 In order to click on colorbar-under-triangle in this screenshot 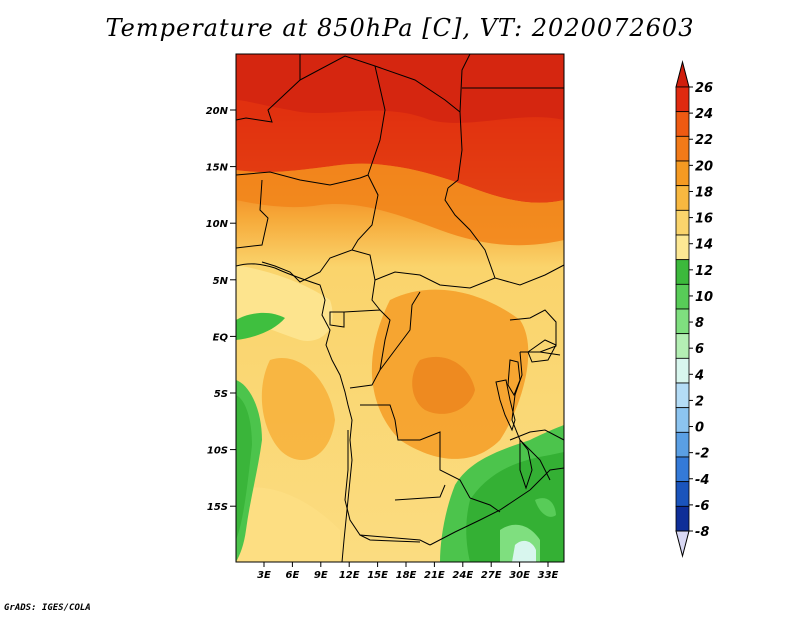, I will do `click(682, 544)`.